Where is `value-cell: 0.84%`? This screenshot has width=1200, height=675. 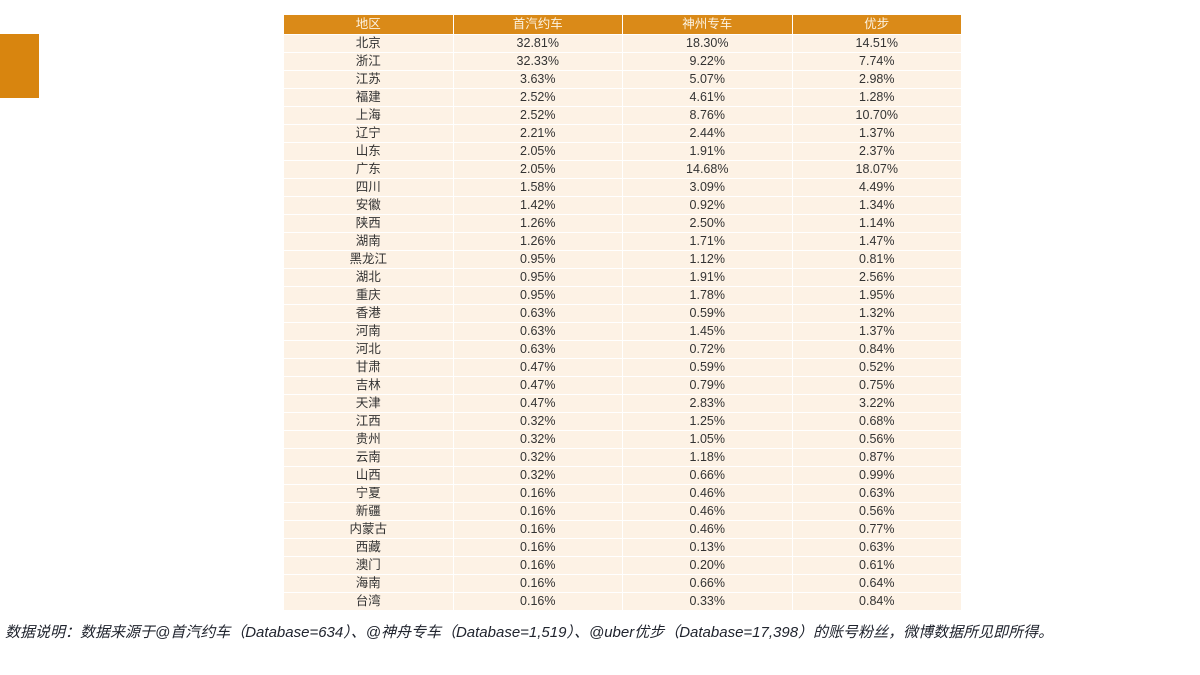 value-cell: 0.84% is located at coordinates (876, 601).